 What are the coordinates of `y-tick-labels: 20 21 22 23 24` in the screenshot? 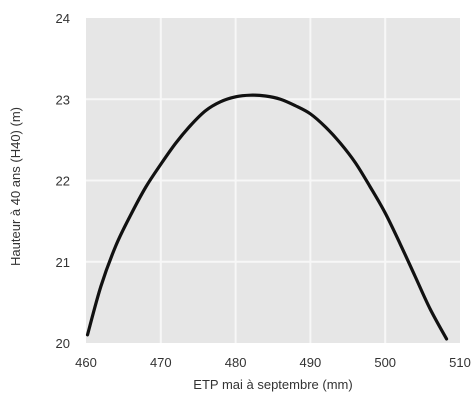 It's located at (63, 181).